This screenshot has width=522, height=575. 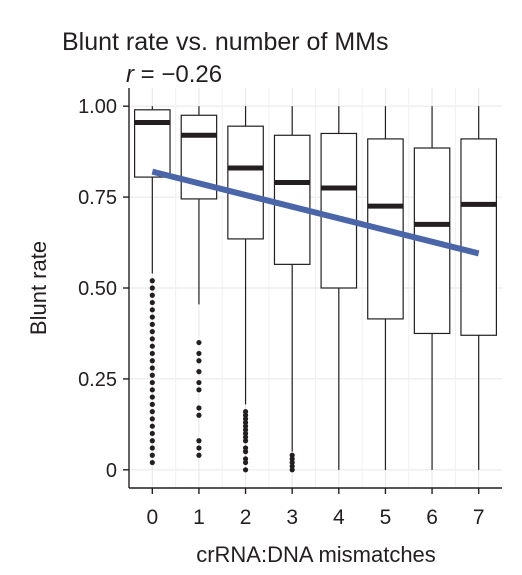 What do you see at coordinates (130, 74) in the screenshot?
I see `correlation-symbol: r` at bounding box center [130, 74].